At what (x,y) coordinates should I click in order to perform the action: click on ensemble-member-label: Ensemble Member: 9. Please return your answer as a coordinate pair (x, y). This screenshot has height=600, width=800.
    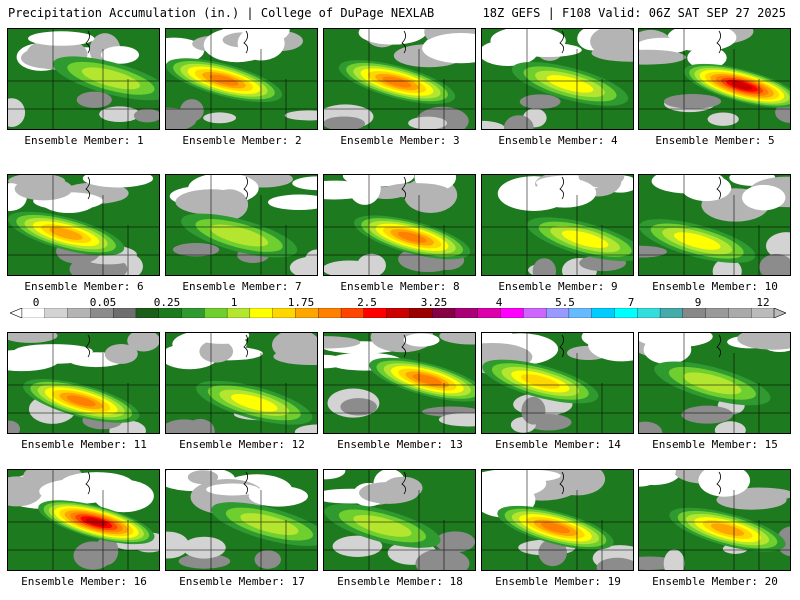
    Looking at the image, I should click on (558, 286).